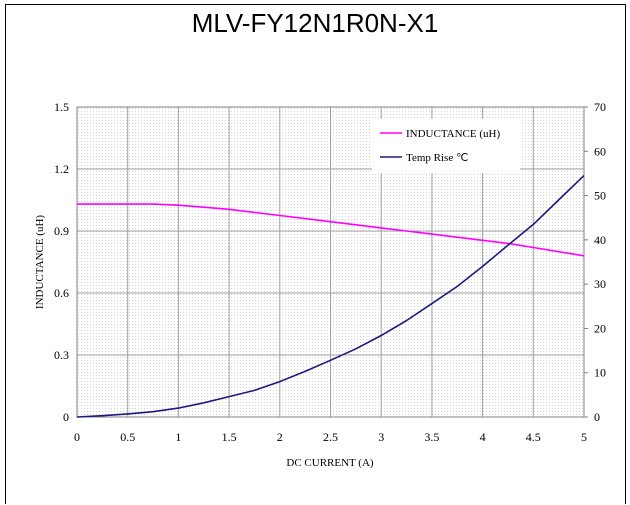  Describe the element at coordinates (453, 134) in the screenshot. I see `legend-label-1: INDUCTANCE (uH)` at that location.